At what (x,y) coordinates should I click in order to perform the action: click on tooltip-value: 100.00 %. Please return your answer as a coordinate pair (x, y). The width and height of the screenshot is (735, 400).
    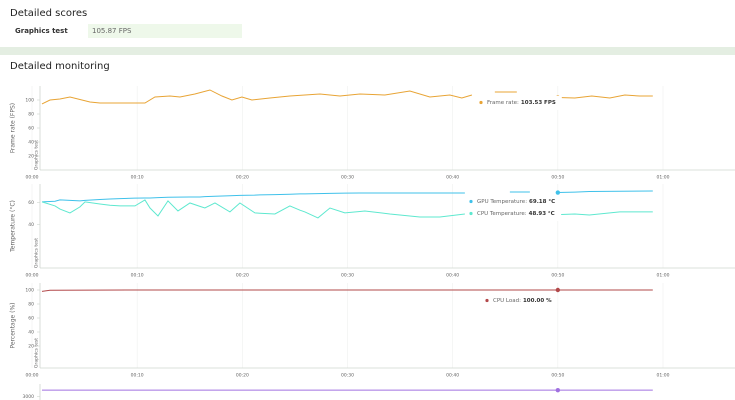
    Looking at the image, I should click on (537, 301).